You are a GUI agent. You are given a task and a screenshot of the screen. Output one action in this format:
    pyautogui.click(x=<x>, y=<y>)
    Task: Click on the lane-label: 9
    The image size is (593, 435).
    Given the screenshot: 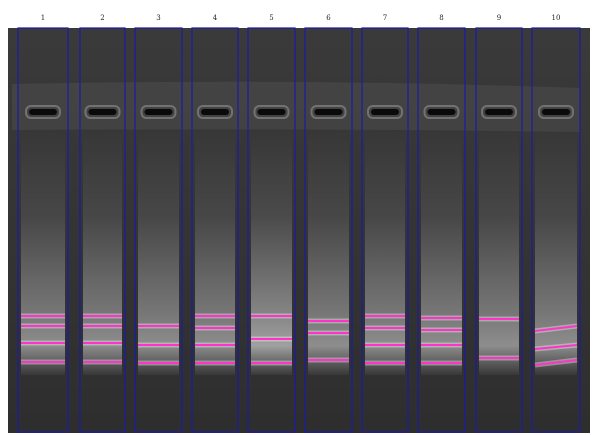 What is the action you would take?
    pyautogui.click(x=499, y=18)
    